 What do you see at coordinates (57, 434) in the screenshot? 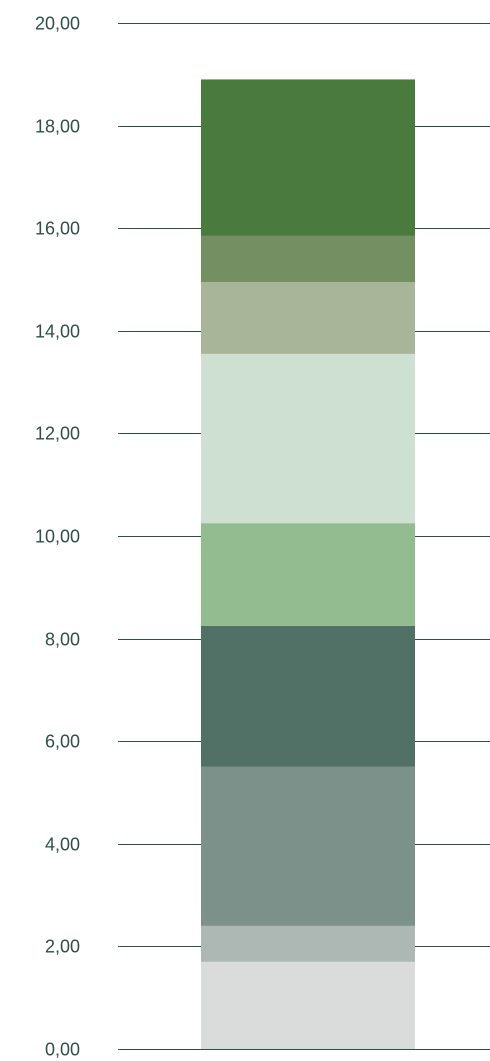
I see `y-tick-label: 12,00` at bounding box center [57, 434].